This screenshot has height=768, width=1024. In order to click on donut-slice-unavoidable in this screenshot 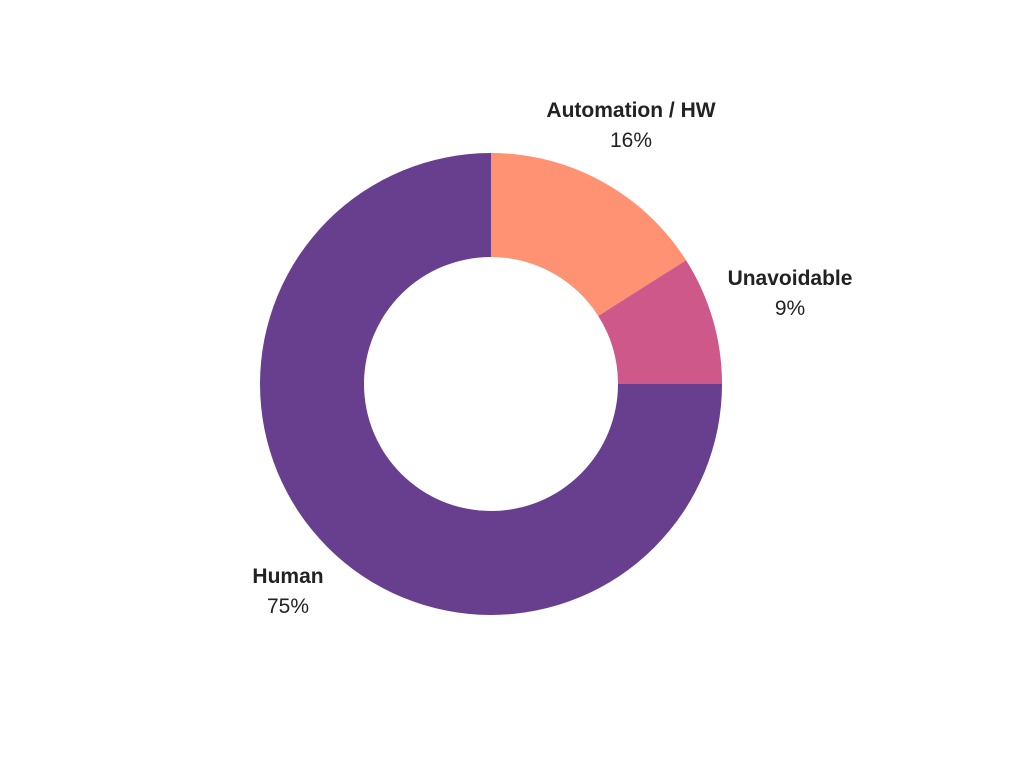, I will do `click(660, 322)`.